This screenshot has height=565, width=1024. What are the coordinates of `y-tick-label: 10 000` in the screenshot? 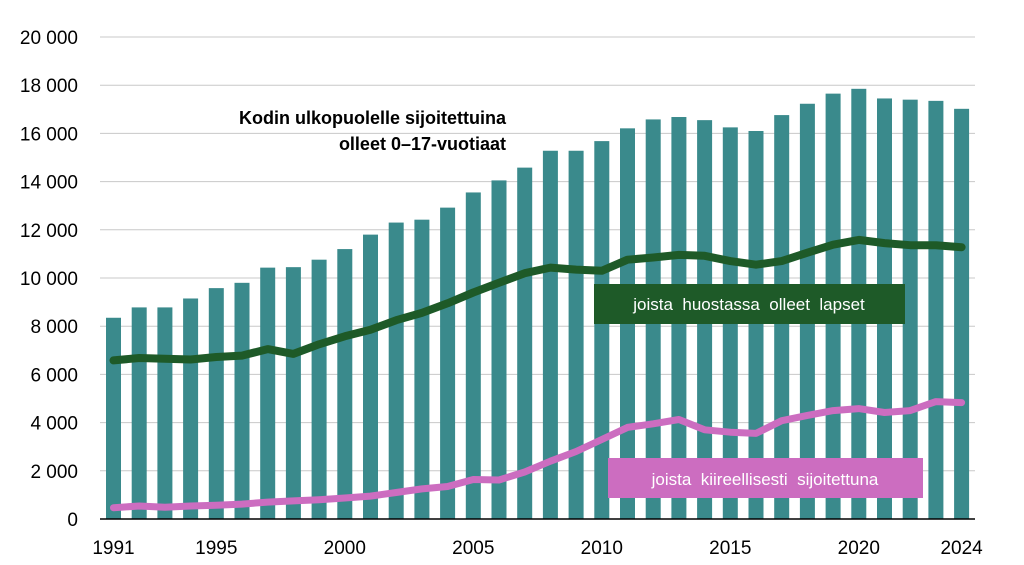 It's located at (49, 279).